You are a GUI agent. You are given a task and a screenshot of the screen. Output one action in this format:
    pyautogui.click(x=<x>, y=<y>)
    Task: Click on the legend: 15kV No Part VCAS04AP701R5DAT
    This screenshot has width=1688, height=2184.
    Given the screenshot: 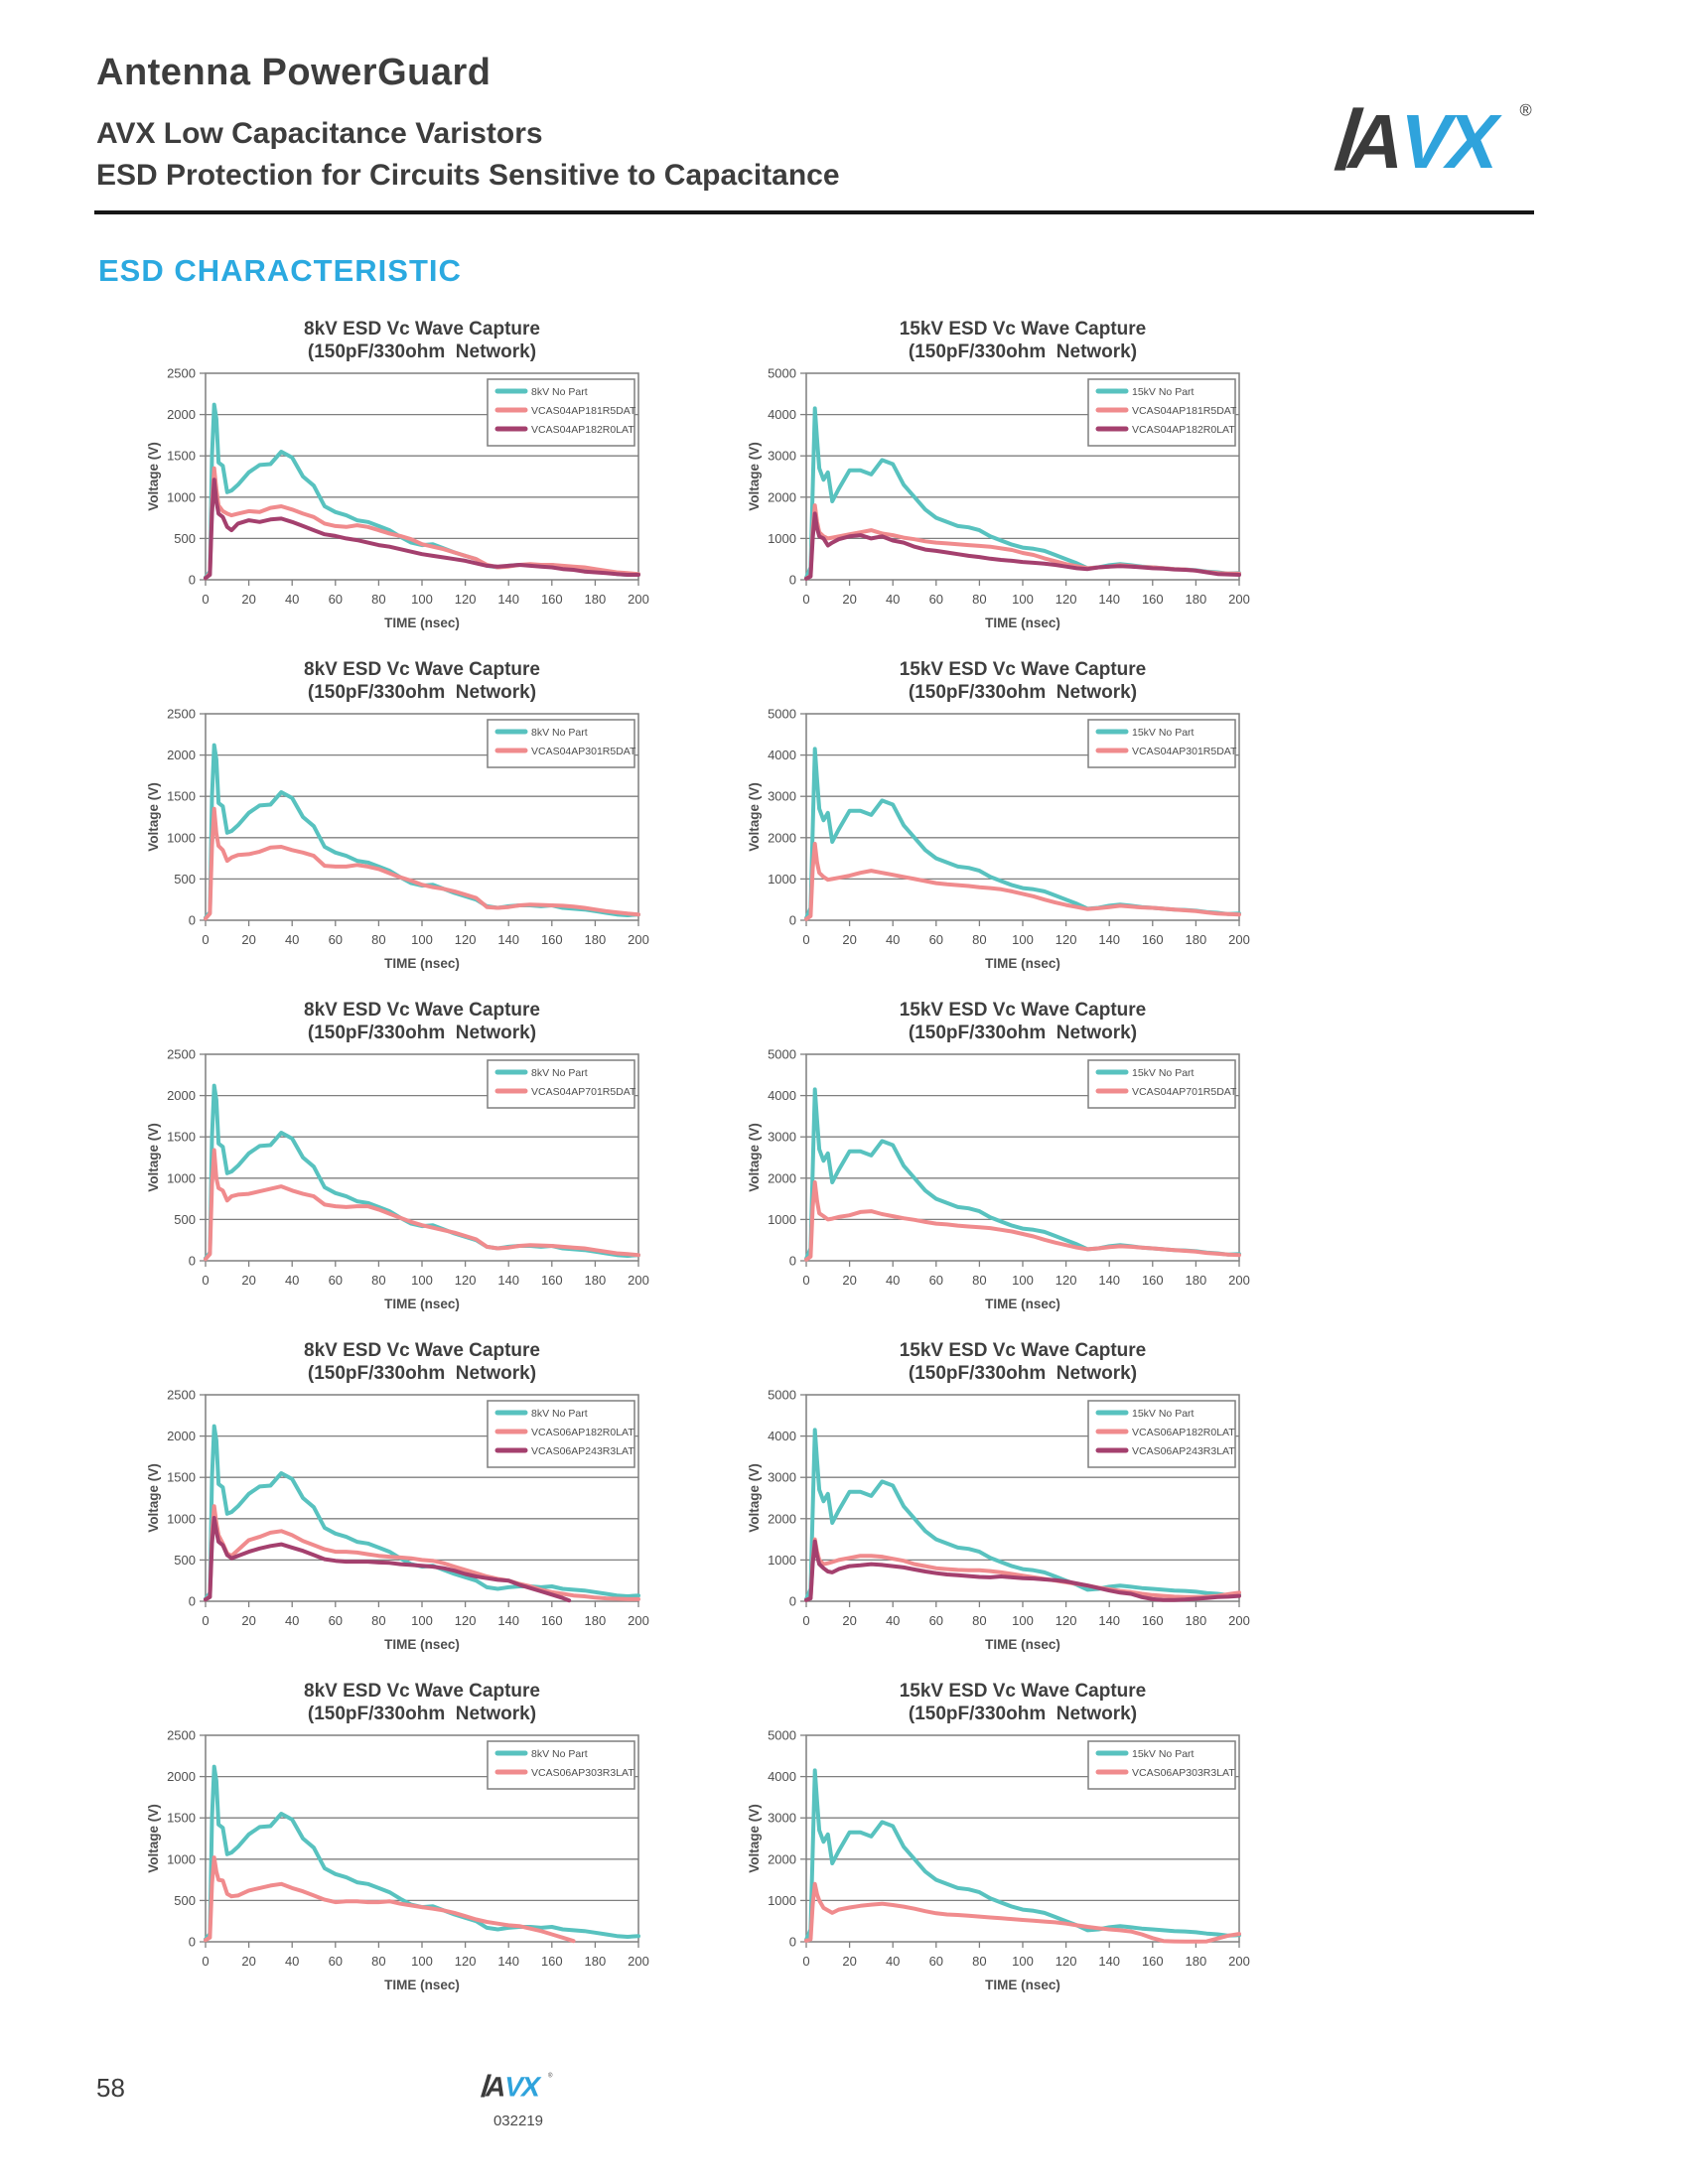 What is the action you would take?
    pyautogui.click(x=1162, y=1084)
    